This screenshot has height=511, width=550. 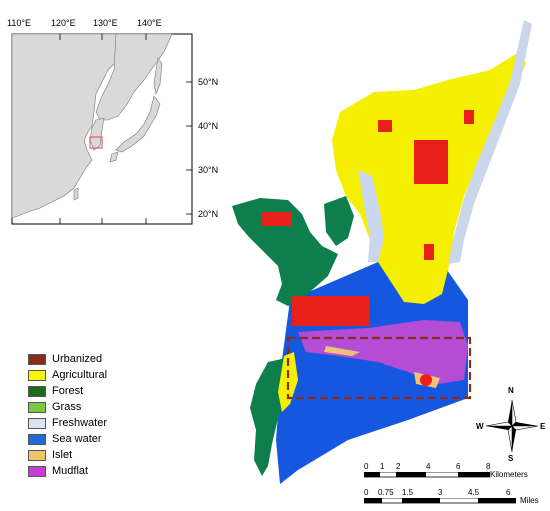 What do you see at coordinates (386, 492) in the screenshot?
I see `scale-mi-tick: 0.75` at bounding box center [386, 492].